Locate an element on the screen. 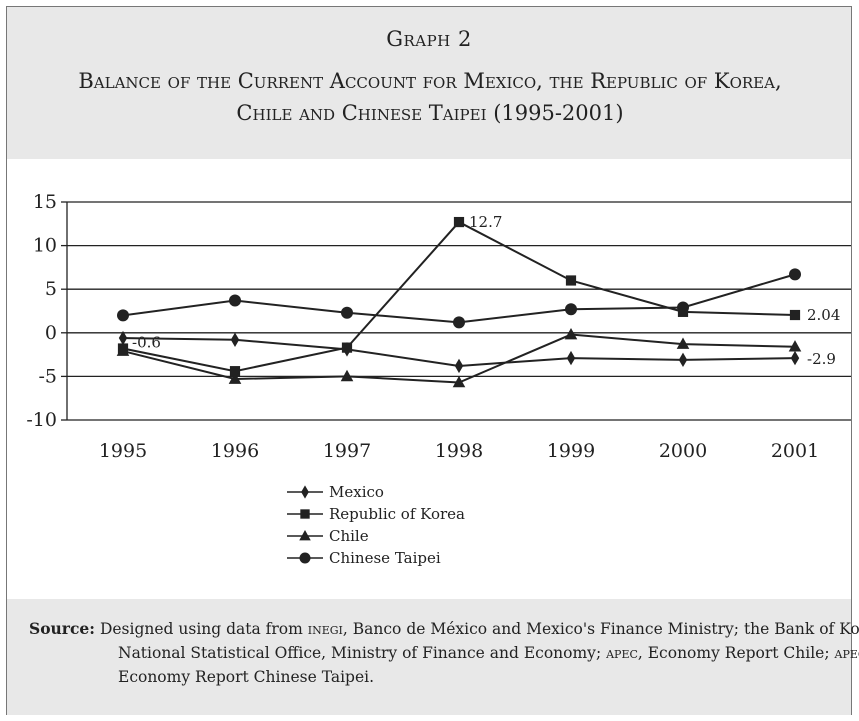 Image resolution: width=859 pixels, height=721 pixels. x-tick-label: 1995 is located at coordinates (123, 451).